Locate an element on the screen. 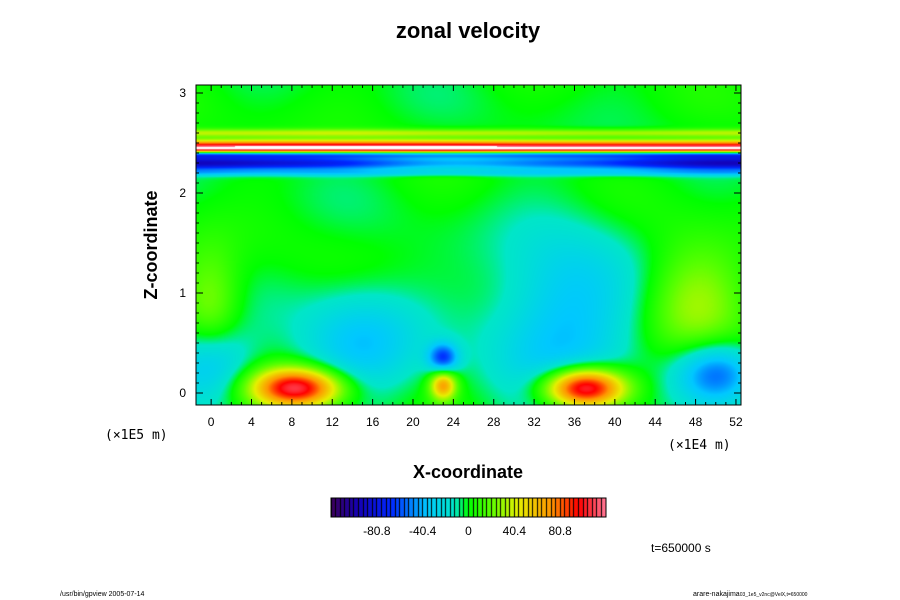  x-tick-label: 28 is located at coordinates (494, 422).